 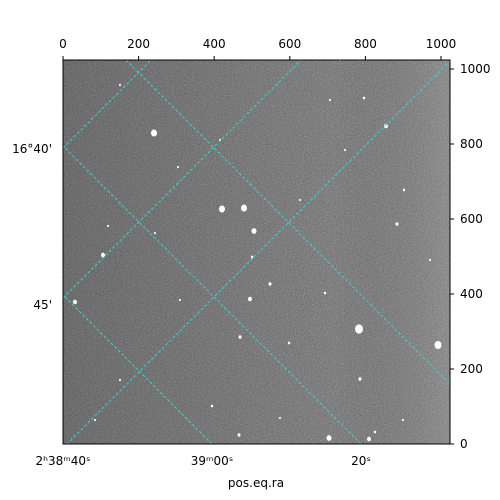 What do you see at coordinates (138, 44) in the screenshot?
I see `top-tick-label: 200` at bounding box center [138, 44].